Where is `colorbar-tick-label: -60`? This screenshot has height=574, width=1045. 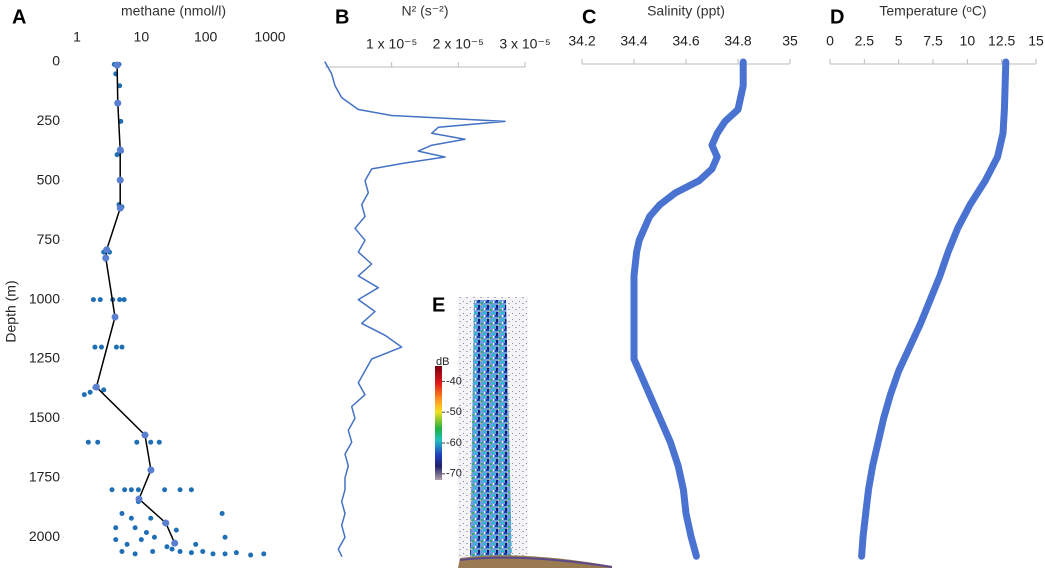
colorbar-tick-label: -60 is located at coordinates (454, 443).